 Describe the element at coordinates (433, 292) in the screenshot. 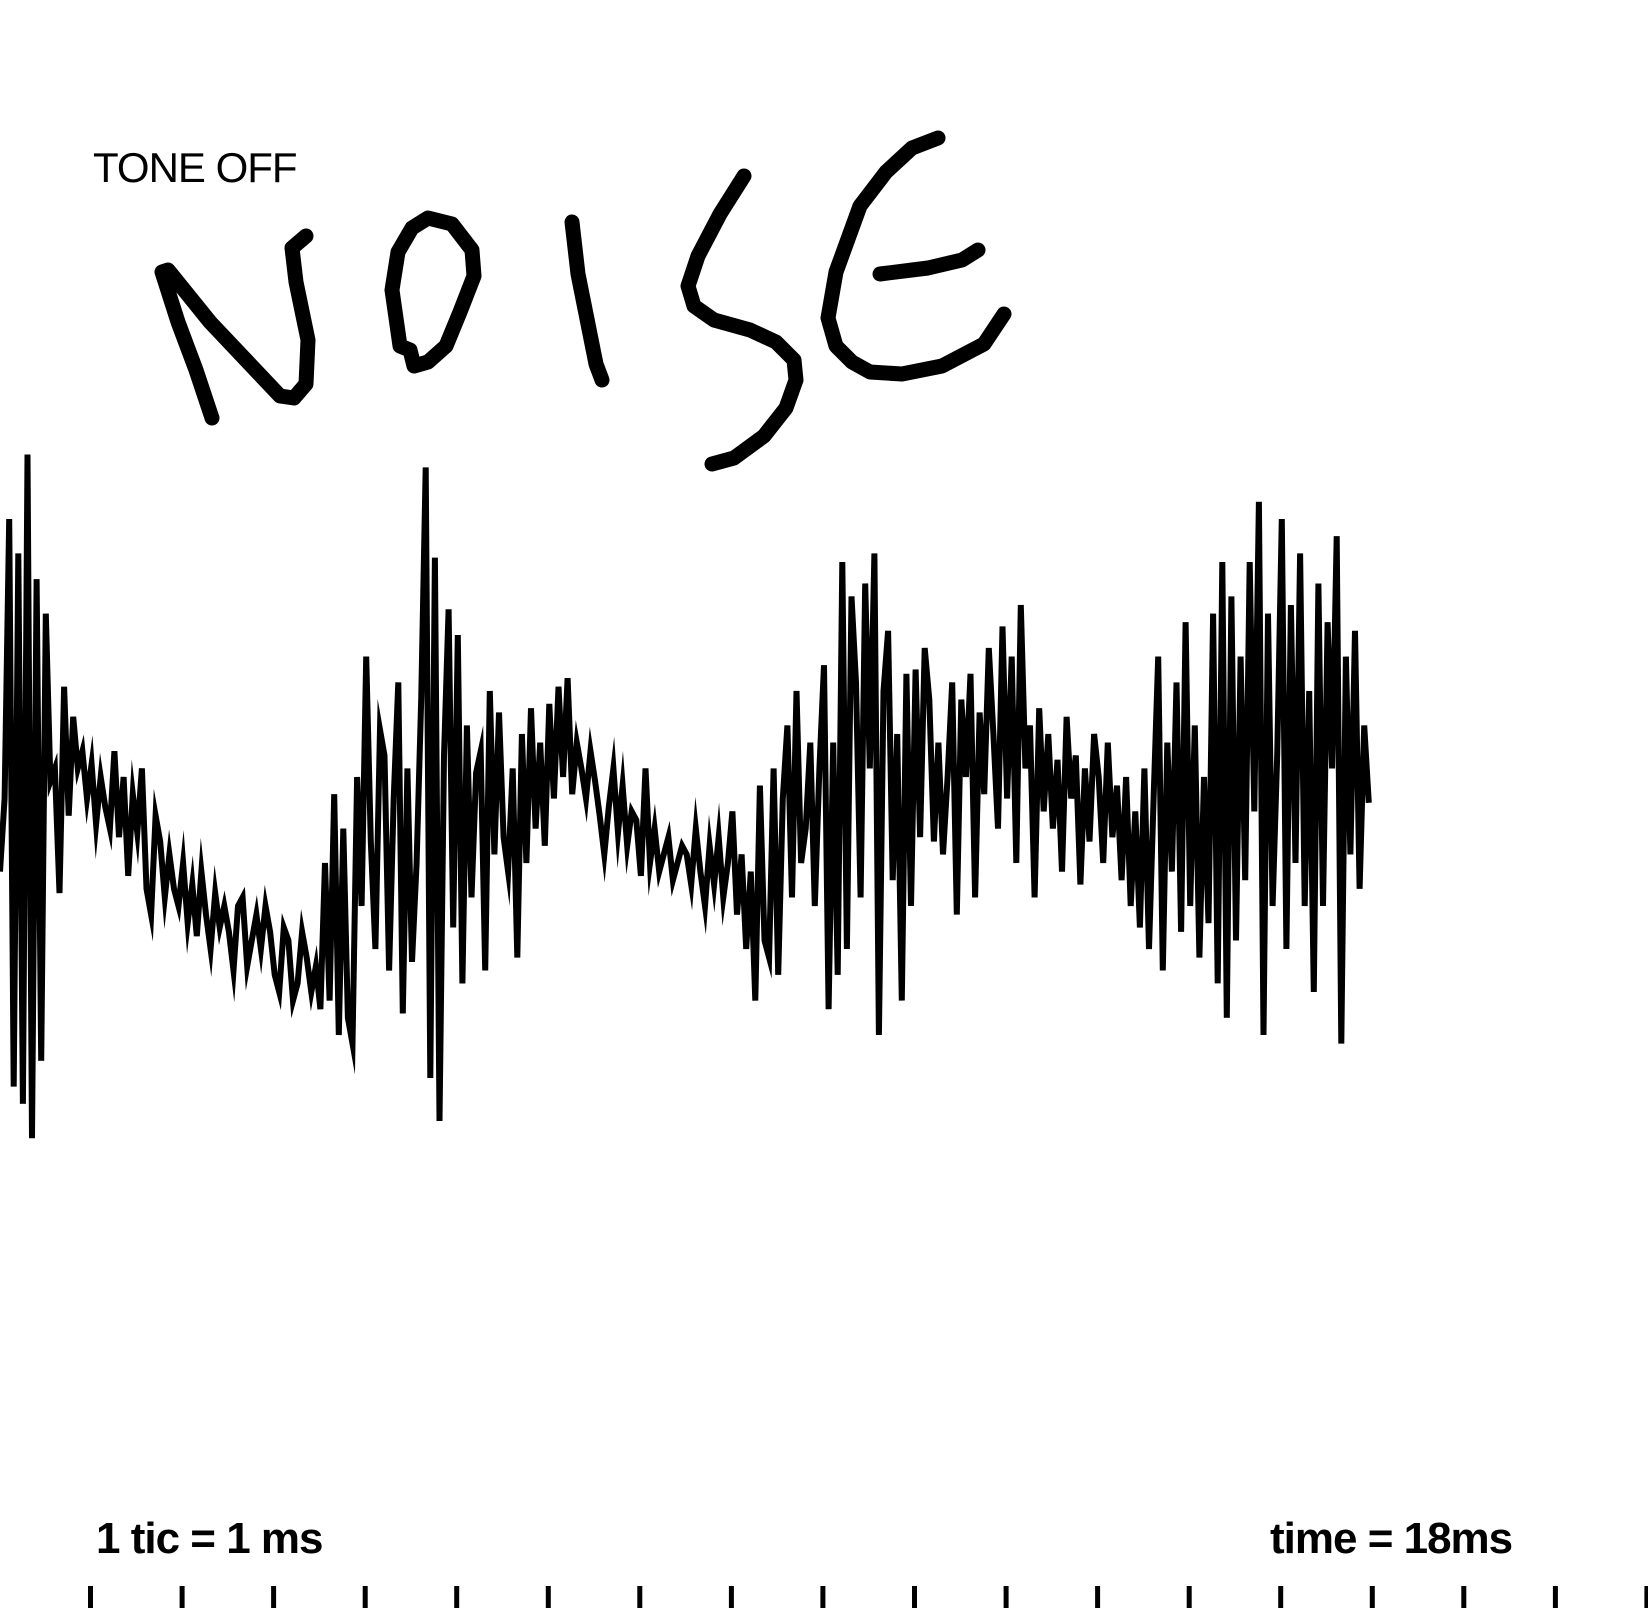

I see `handwritten-letter-o` at that location.